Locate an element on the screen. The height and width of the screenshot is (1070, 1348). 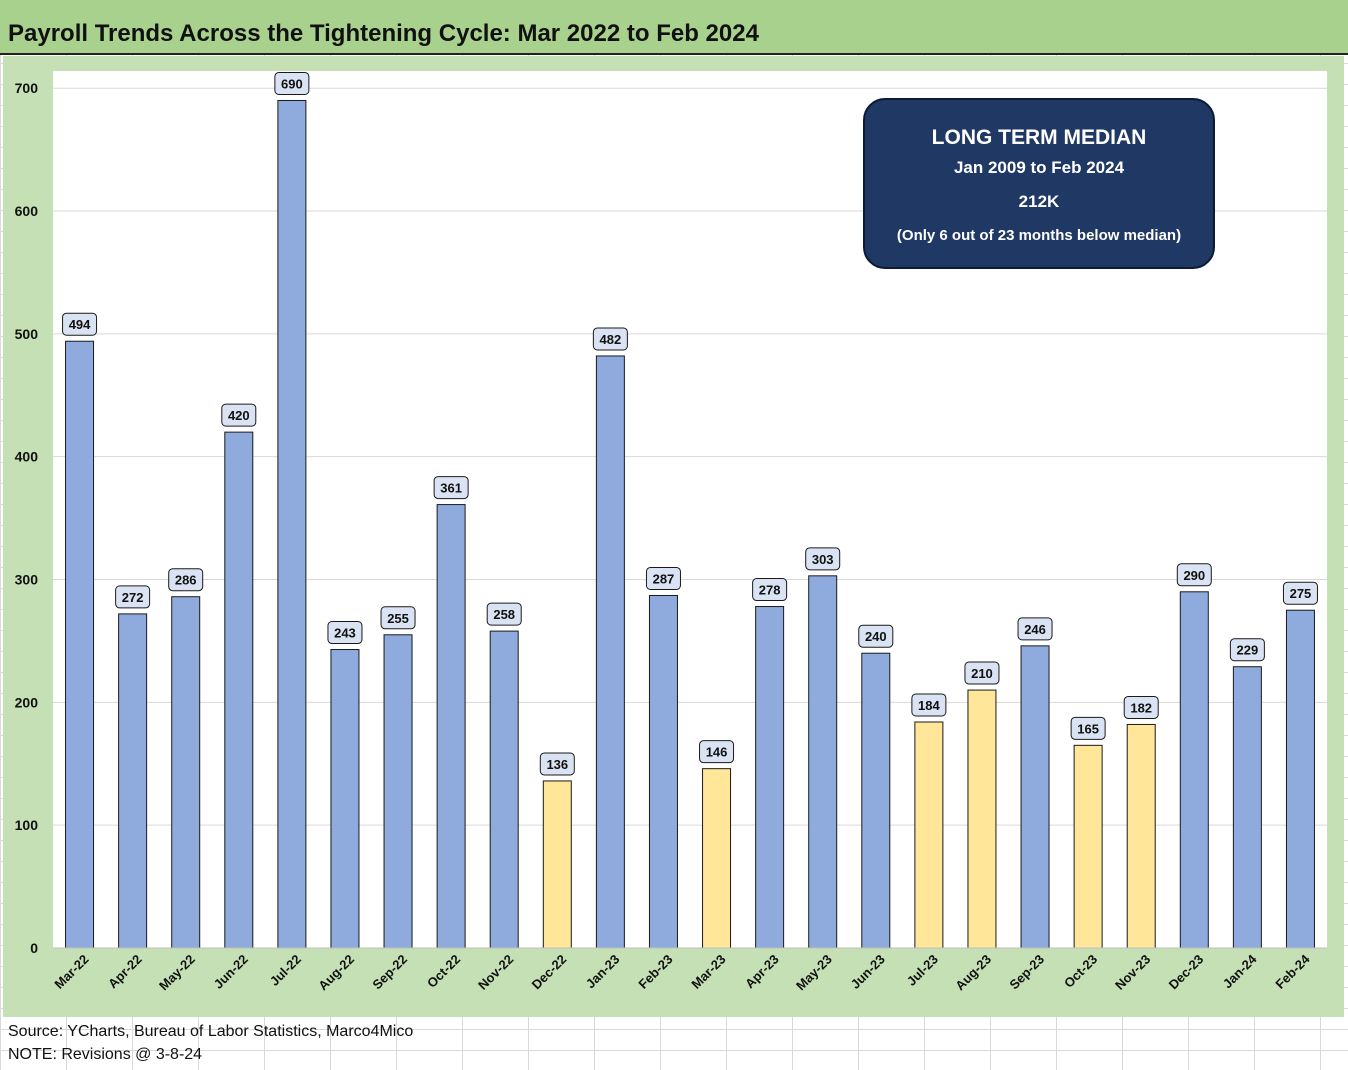
x-tick-label: Feb-23 is located at coordinates (655, 972).